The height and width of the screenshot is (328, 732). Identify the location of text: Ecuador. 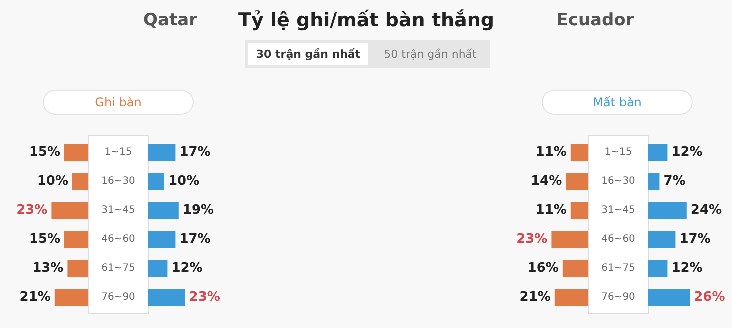
(595, 20).